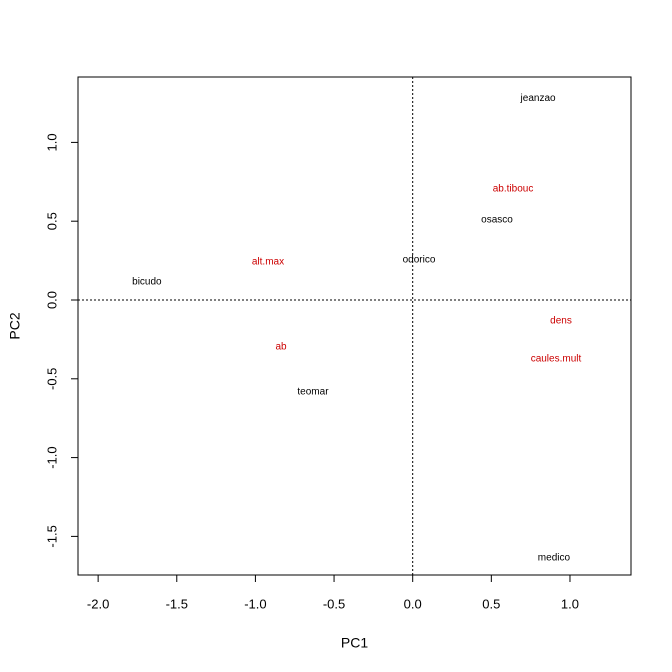  I want to click on x-tick-label: 0.0, so click(413, 603).